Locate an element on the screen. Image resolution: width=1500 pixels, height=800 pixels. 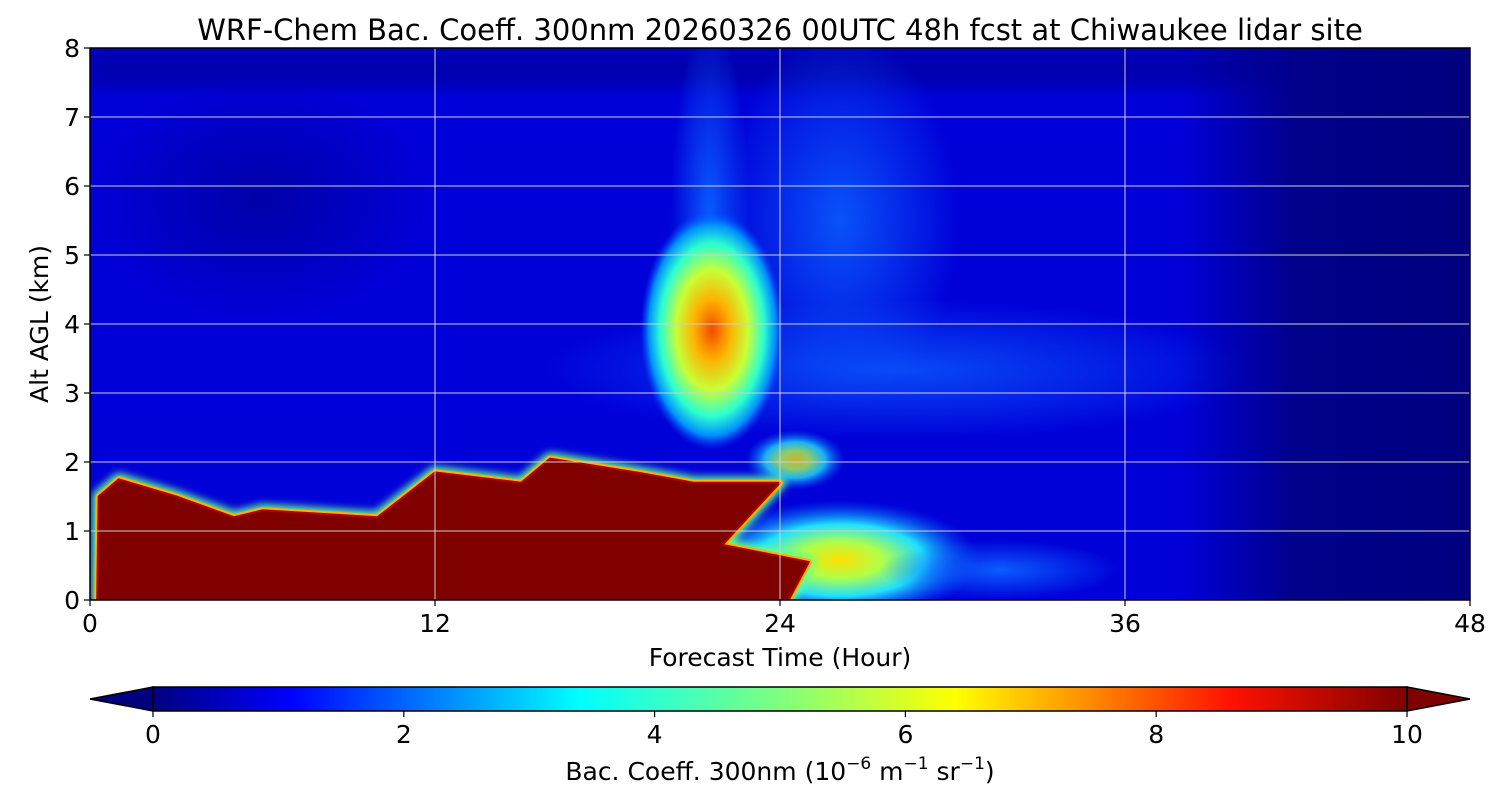
colorbar-tick-label: 8 is located at coordinates (1156, 734).